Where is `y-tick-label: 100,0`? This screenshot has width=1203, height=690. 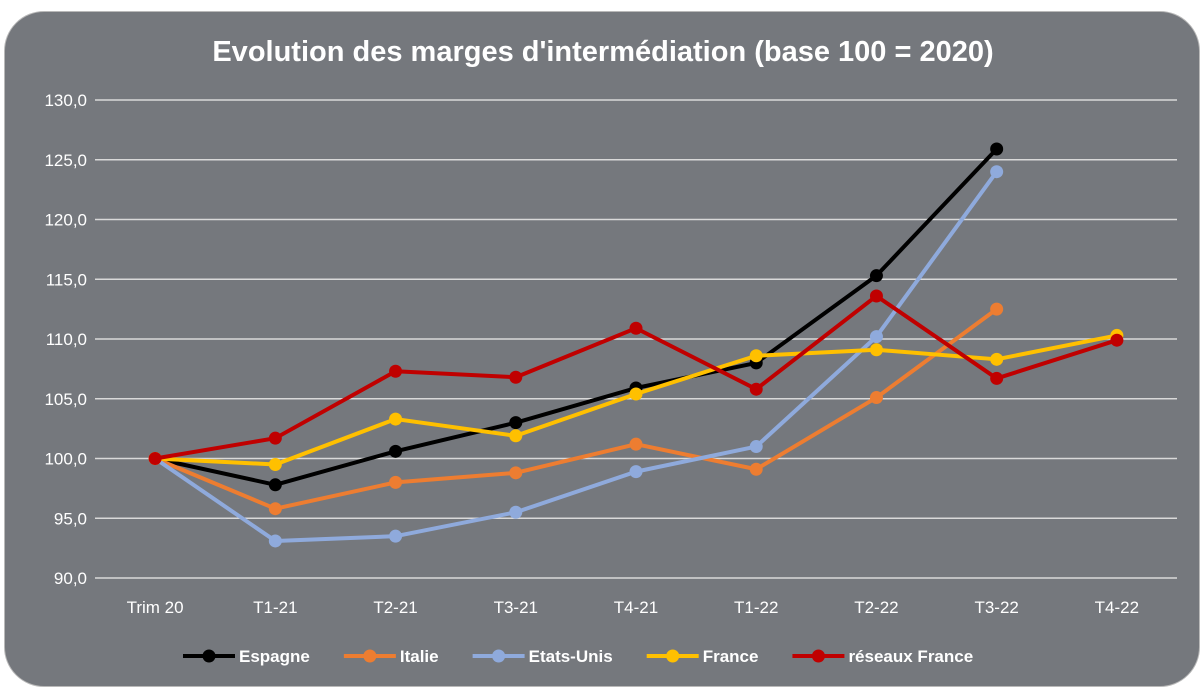
y-tick-label: 100,0 is located at coordinates (65, 459).